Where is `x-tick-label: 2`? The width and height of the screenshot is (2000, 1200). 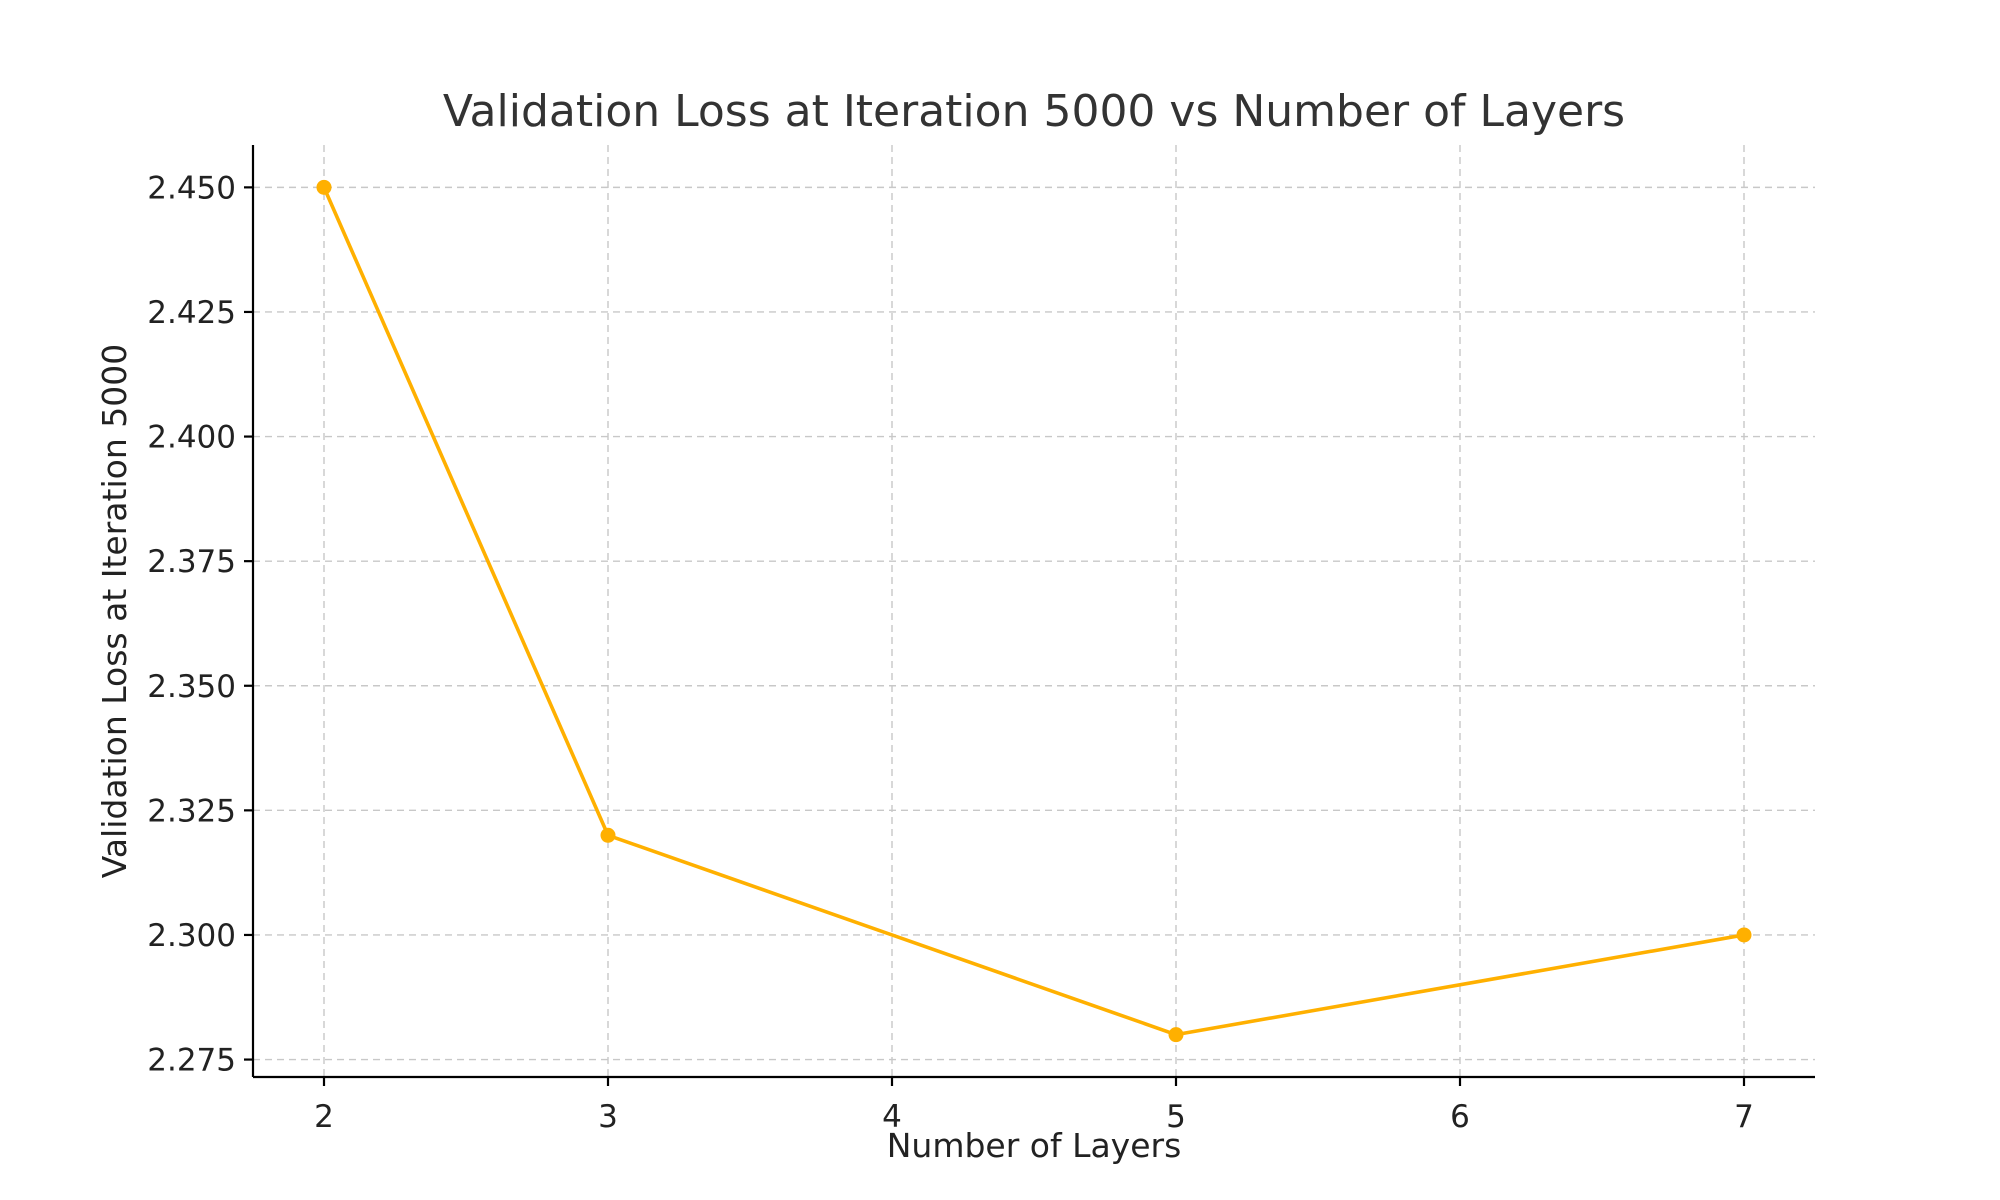
x-tick-label: 2 is located at coordinates (324, 1117).